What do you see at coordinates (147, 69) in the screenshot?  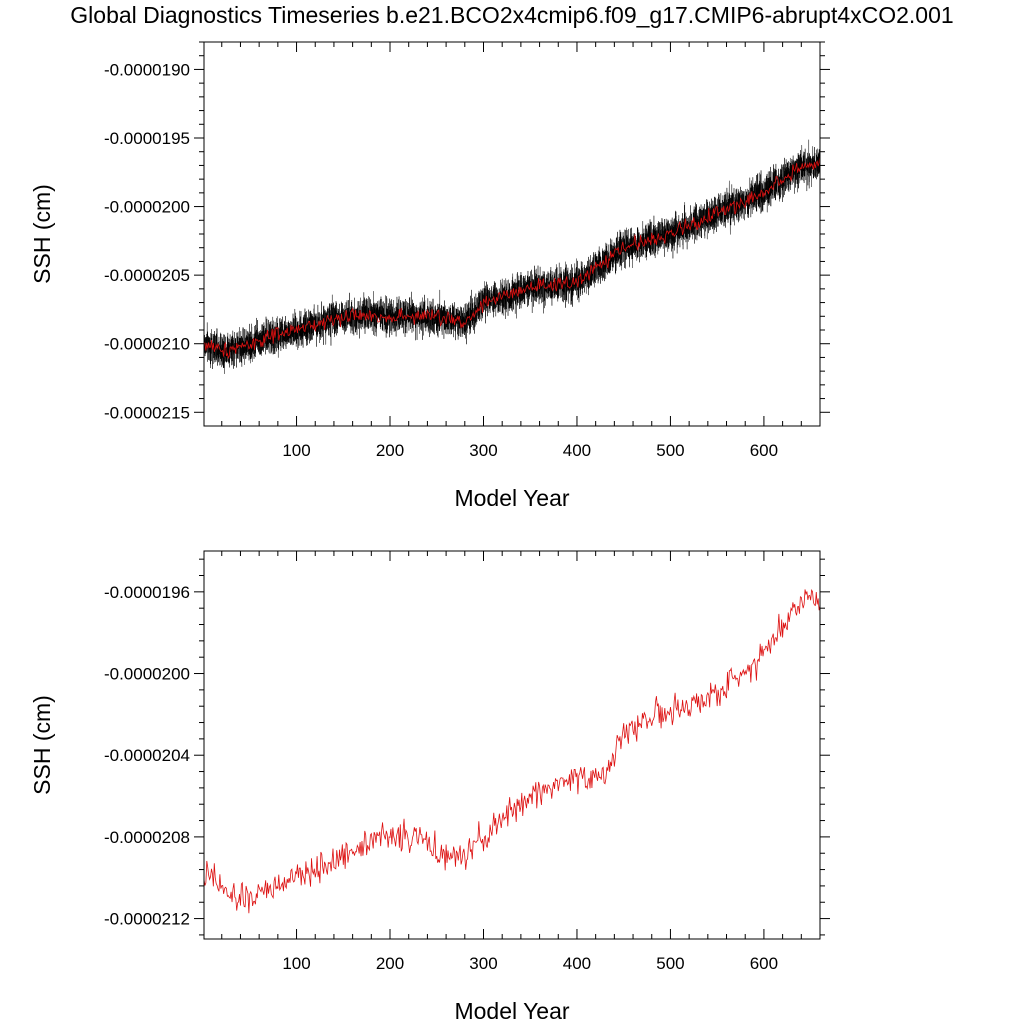 I see `y-tick-label: -0.0000190` at bounding box center [147, 69].